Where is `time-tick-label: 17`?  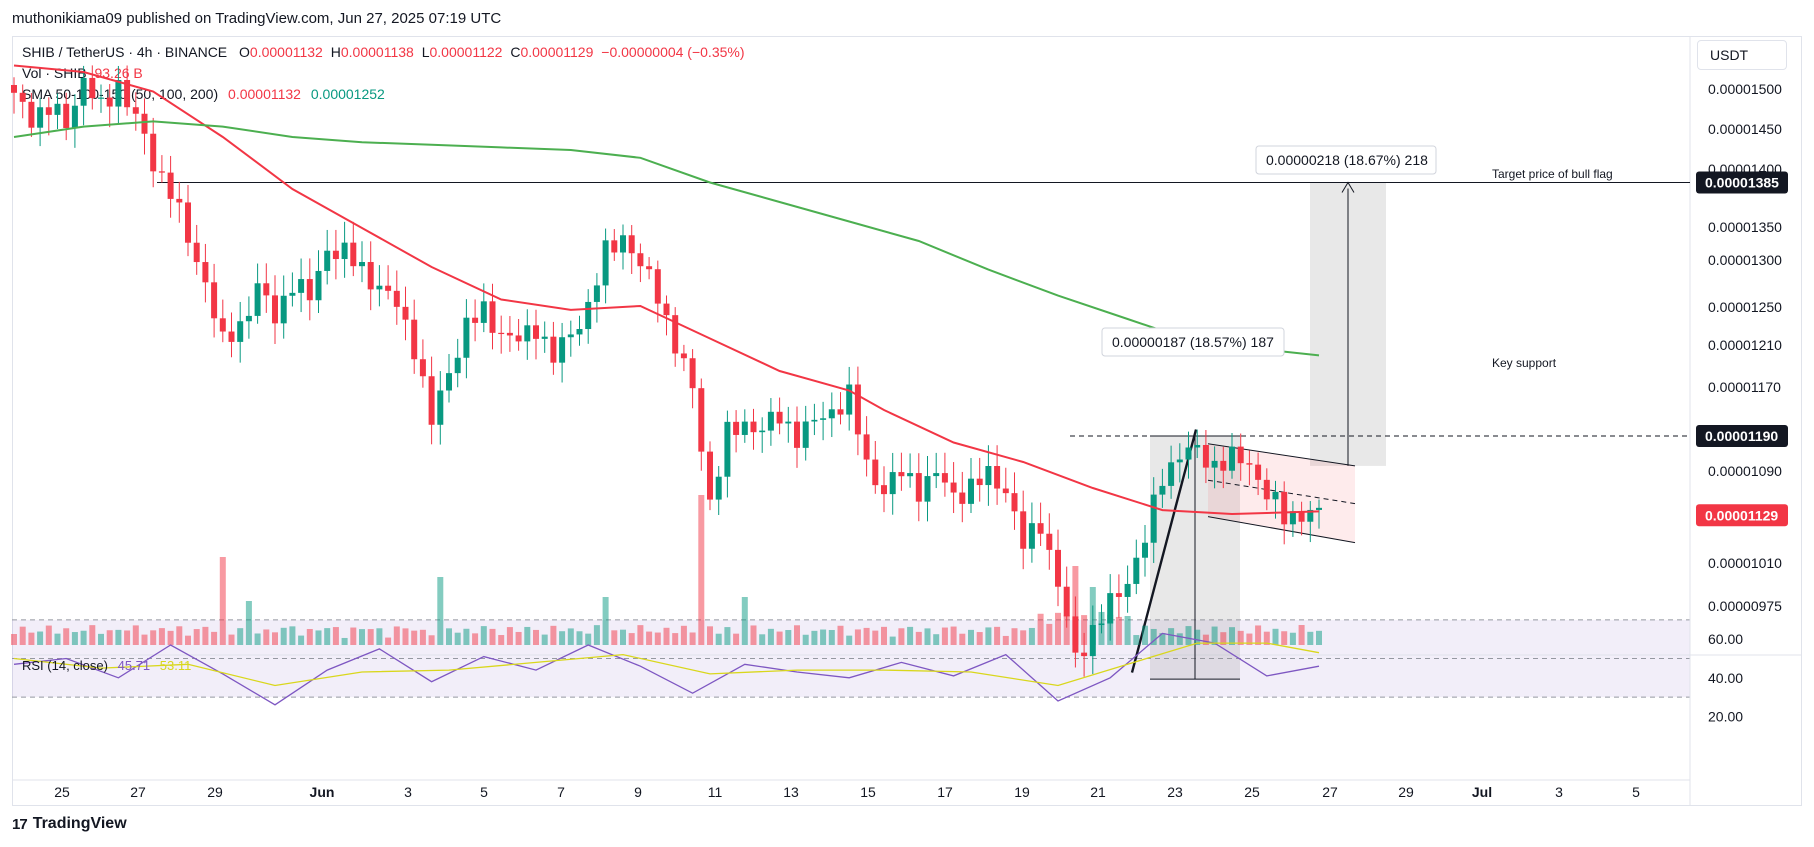 time-tick-label: 17 is located at coordinates (945, 792).